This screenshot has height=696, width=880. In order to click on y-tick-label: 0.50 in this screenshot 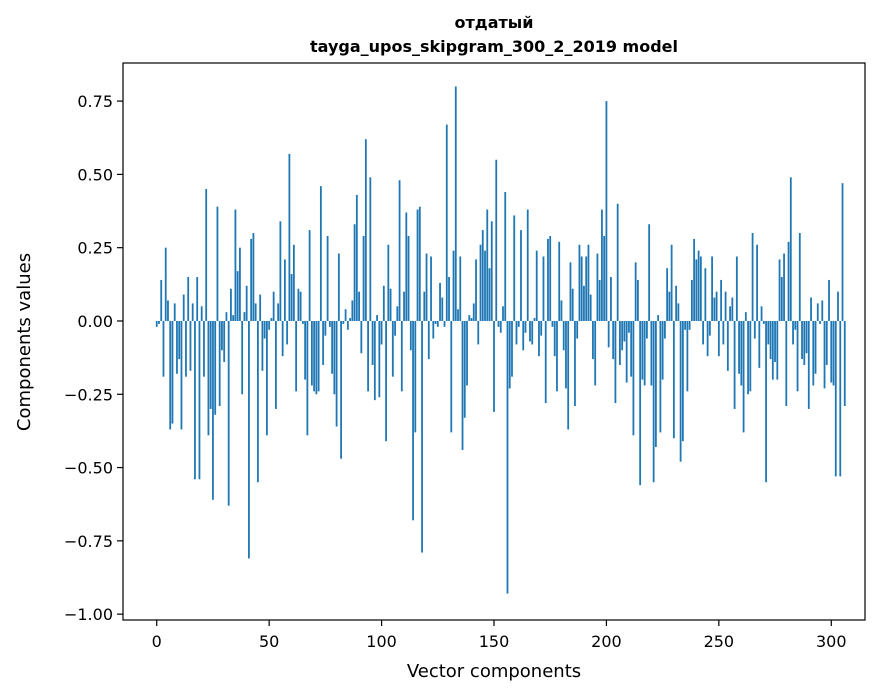, I will do `click(95, 174)`.